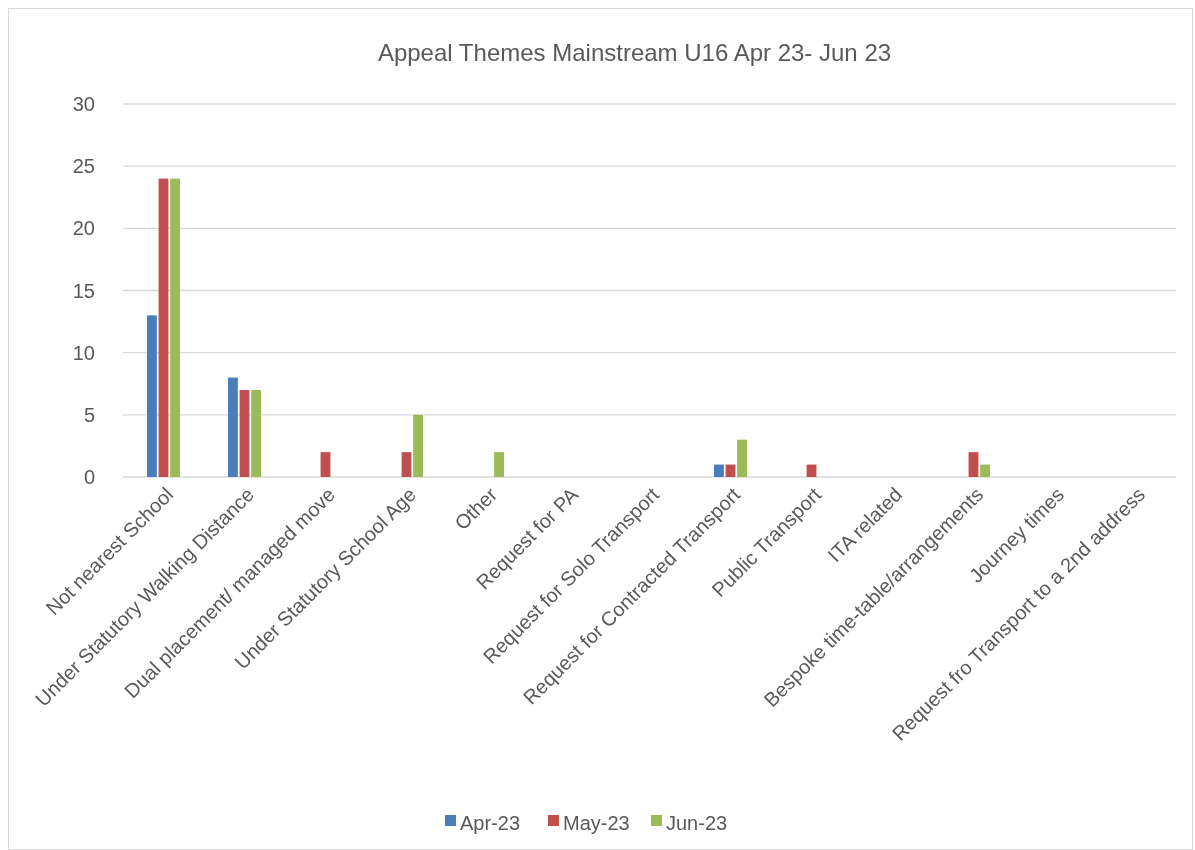 The image size is (1195, 850). What do you see at coordinates (83, 290) in the screenshot?
I see `y-tick-label: 15` at bounding box center [83, 290].